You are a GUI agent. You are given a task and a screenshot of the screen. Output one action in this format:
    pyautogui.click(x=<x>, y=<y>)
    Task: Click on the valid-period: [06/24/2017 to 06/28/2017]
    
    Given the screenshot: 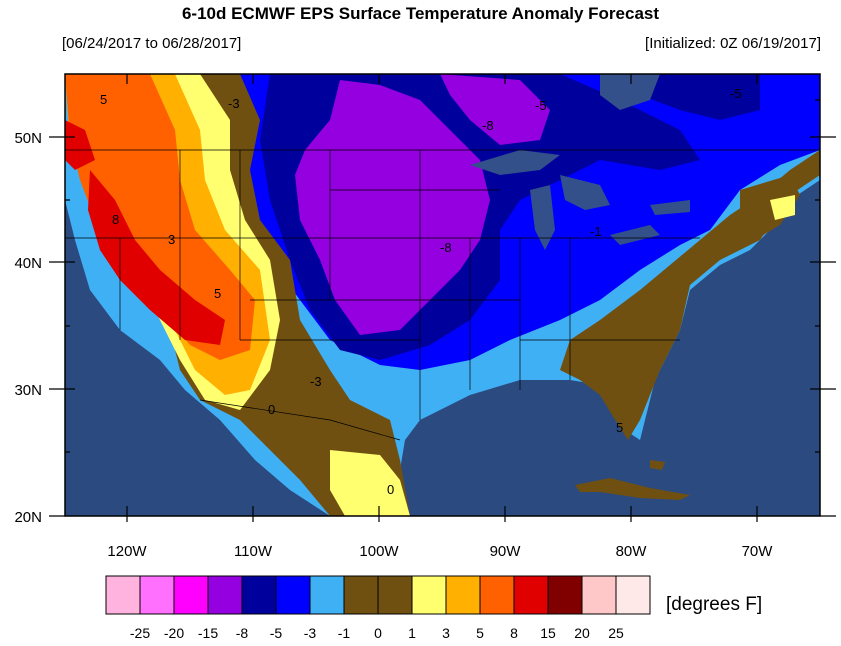 What is the action you would take?
    pyautogui.click(x=152, y=43)
    